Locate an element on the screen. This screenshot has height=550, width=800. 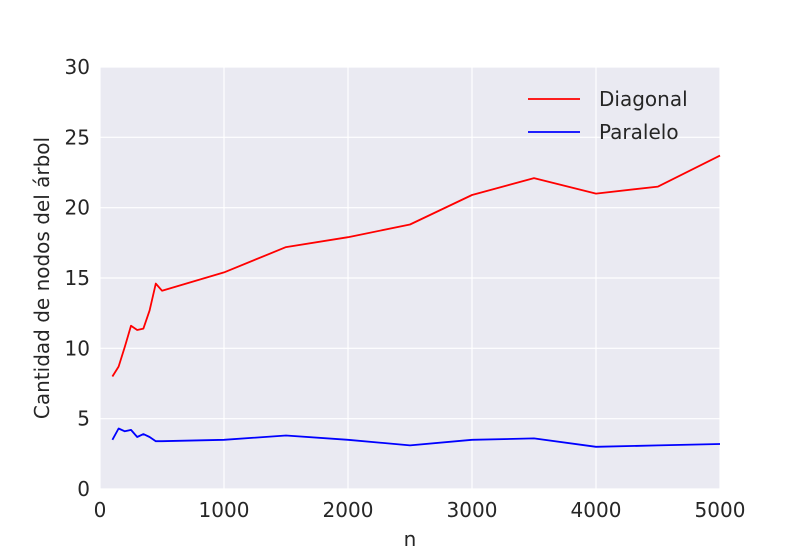
y-tick-label: 10 is located at coordinates (77, 348).